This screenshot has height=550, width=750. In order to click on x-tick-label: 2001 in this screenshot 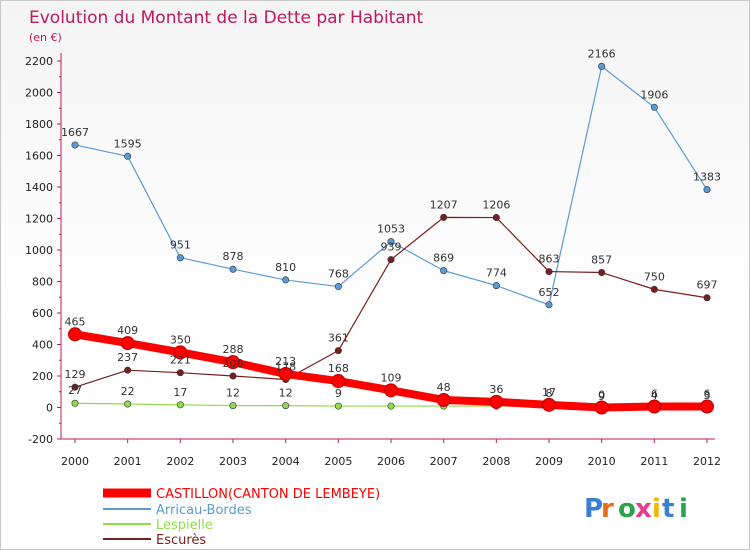, I will do `click(128, 461)`.